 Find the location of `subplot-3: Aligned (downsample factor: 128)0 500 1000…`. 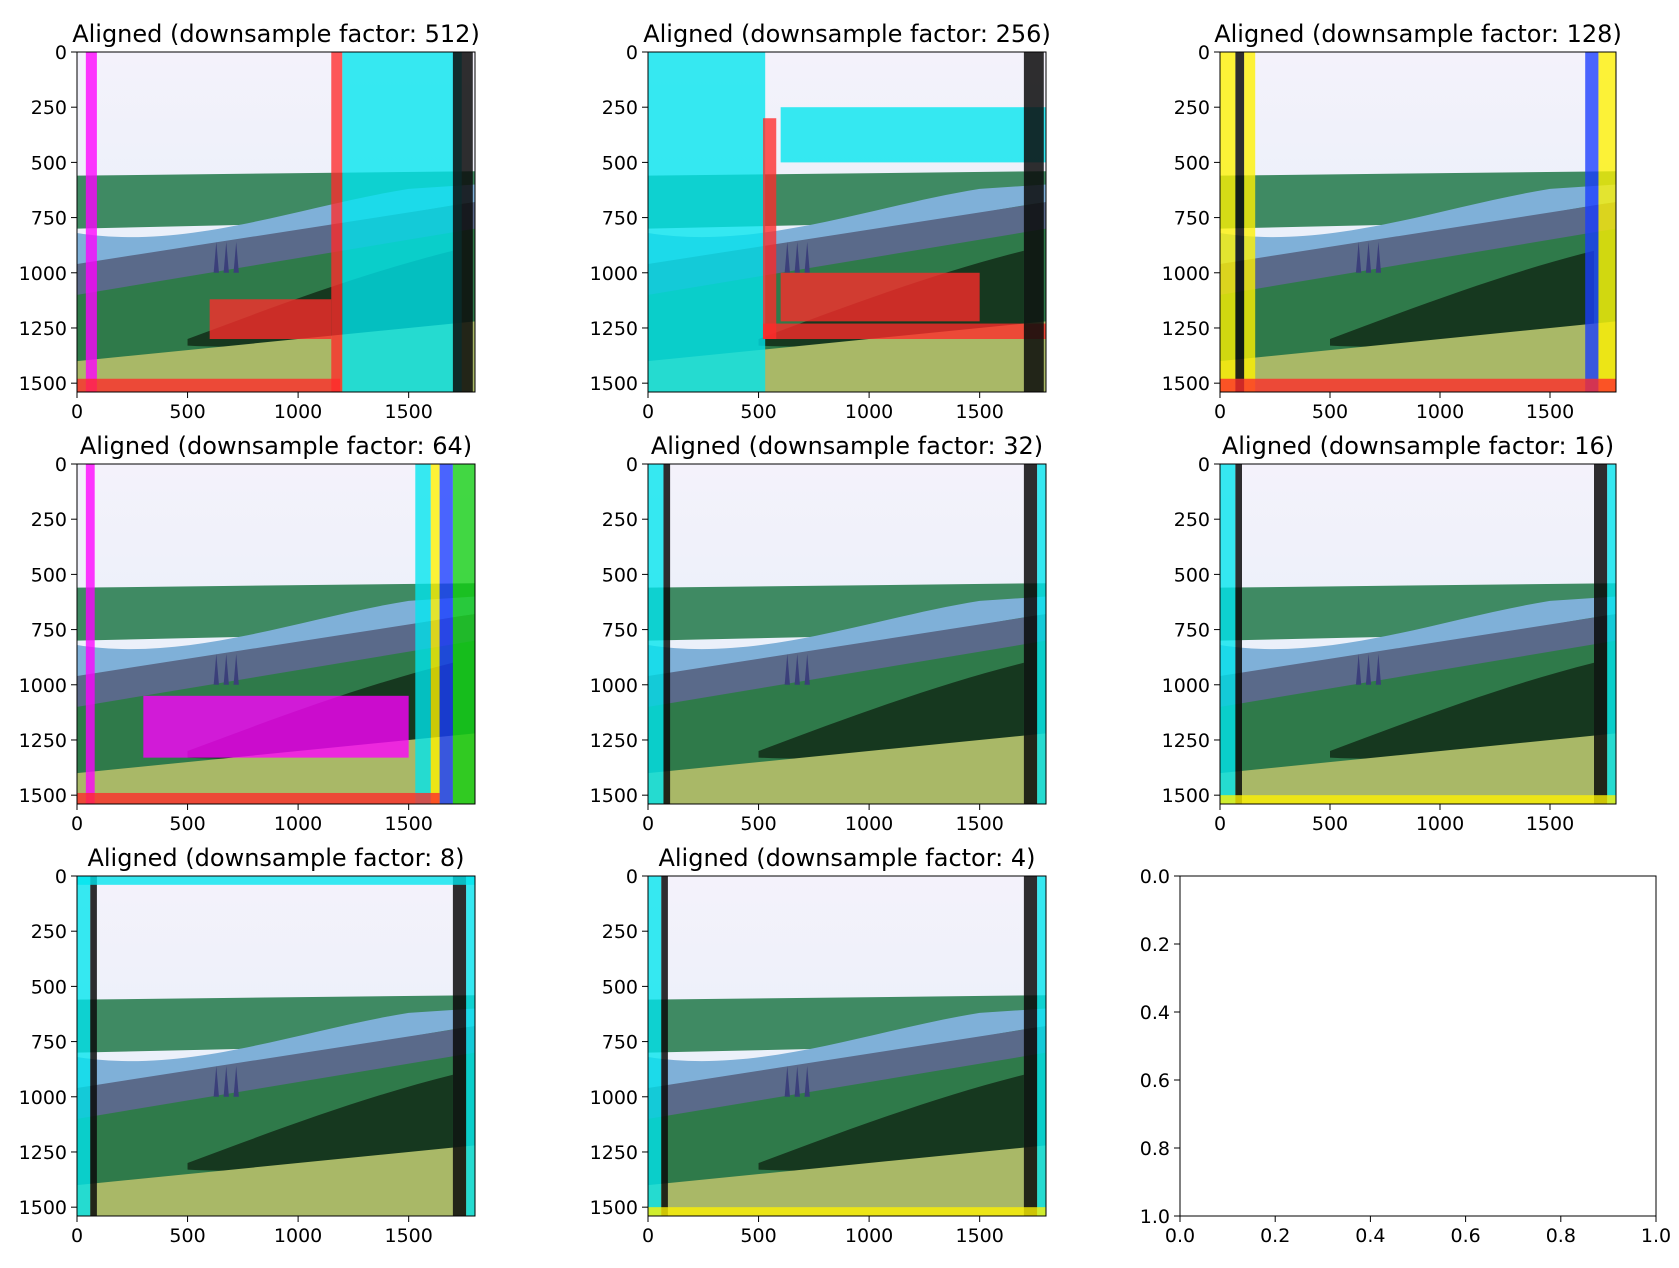

subplot-3: Aligned (downsample factor: 128)0 500 1000… is located at coordinates (1392, 221).